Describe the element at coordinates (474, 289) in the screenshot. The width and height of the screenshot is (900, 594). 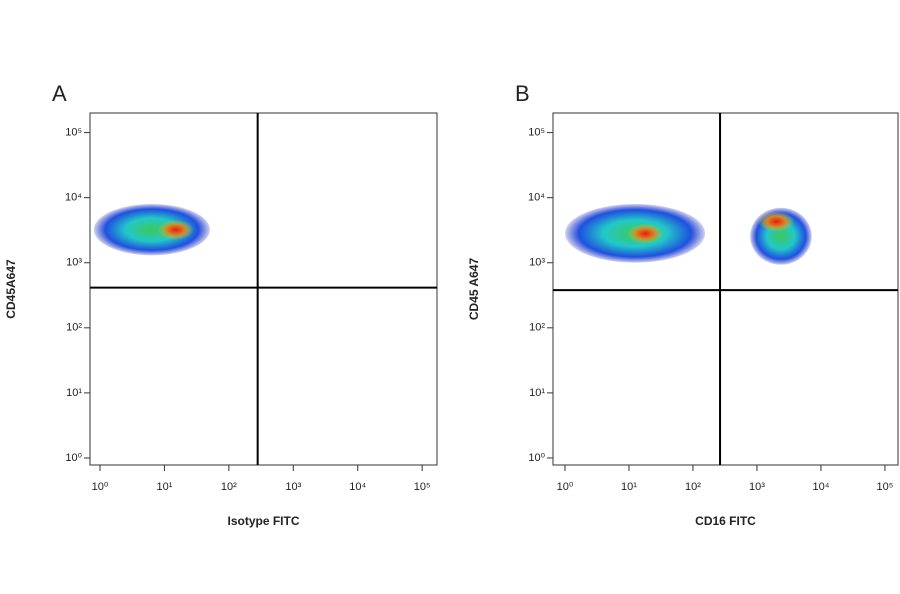
I see `y-axis-title: CD45 A647` at that location.